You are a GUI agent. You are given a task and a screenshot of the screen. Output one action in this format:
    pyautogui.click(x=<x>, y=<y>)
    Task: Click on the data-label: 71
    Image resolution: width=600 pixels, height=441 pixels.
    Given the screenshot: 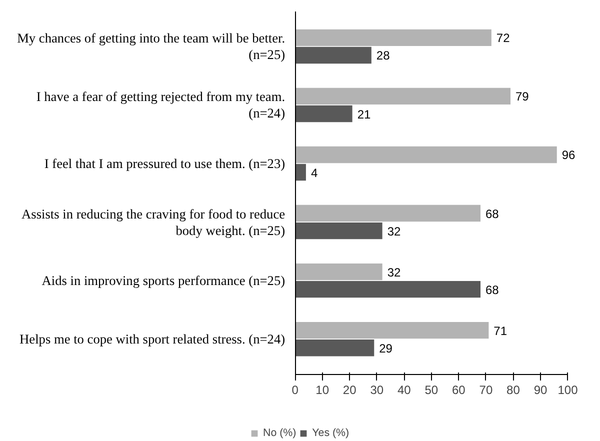 What is the action you would take?
    pyautogui.click(x=501, y=331)
    